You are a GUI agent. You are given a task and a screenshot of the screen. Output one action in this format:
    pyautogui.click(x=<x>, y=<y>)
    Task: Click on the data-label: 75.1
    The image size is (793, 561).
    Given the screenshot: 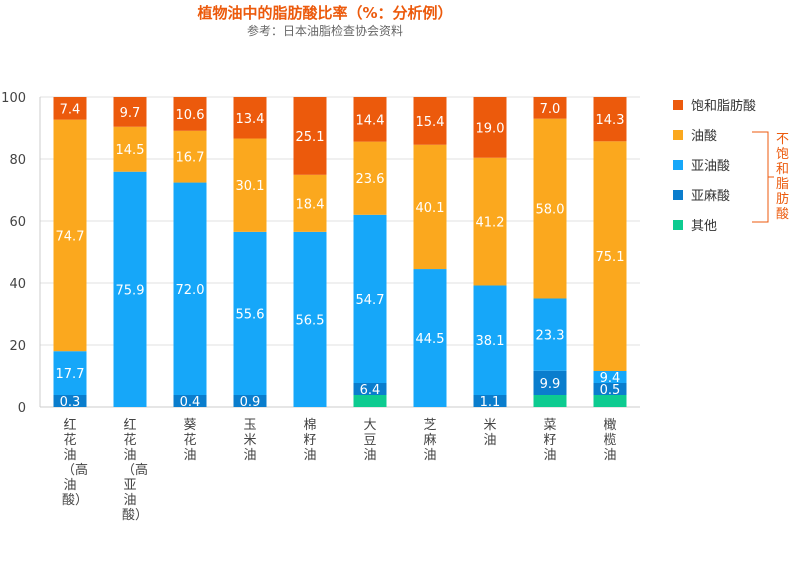 What is the action you would take?
    pyautogui.click(x=610, y=257)
    